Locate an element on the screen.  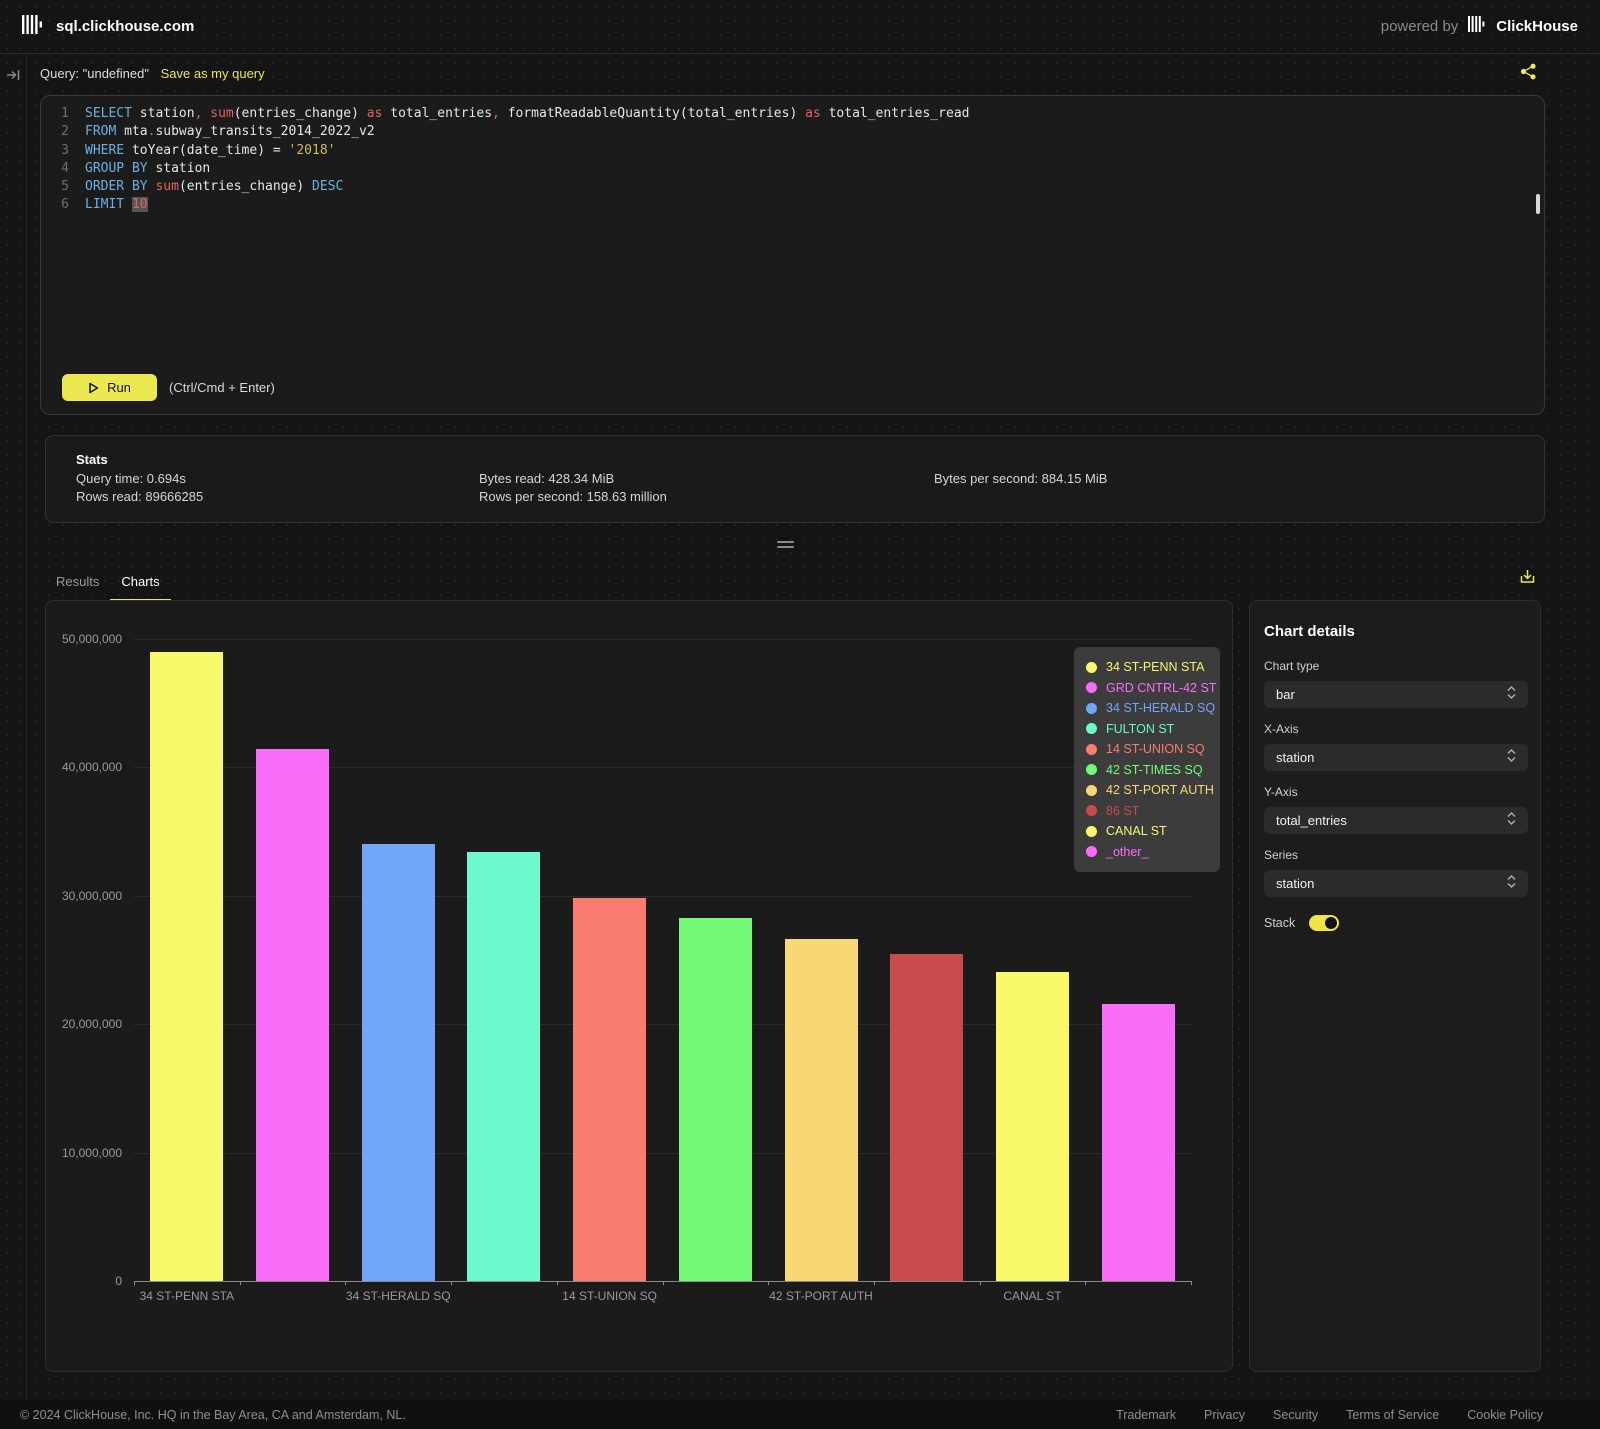
share-icon is located at coordinates (1528, 74).